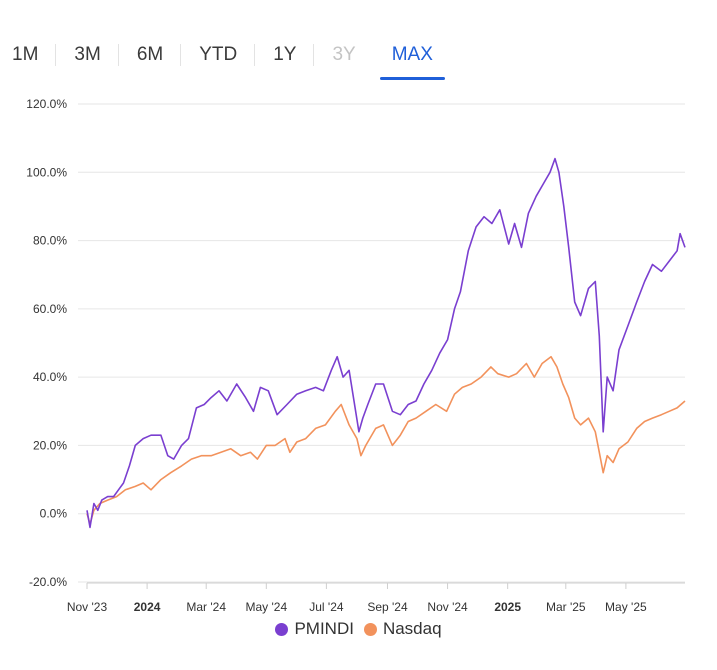 The height and width of the screenshot is (670, 717). What do you see at coordinates (387, 607) in the screenshot?
I see `x-tick-label: Sep '24` at bounding box center [387, 607].